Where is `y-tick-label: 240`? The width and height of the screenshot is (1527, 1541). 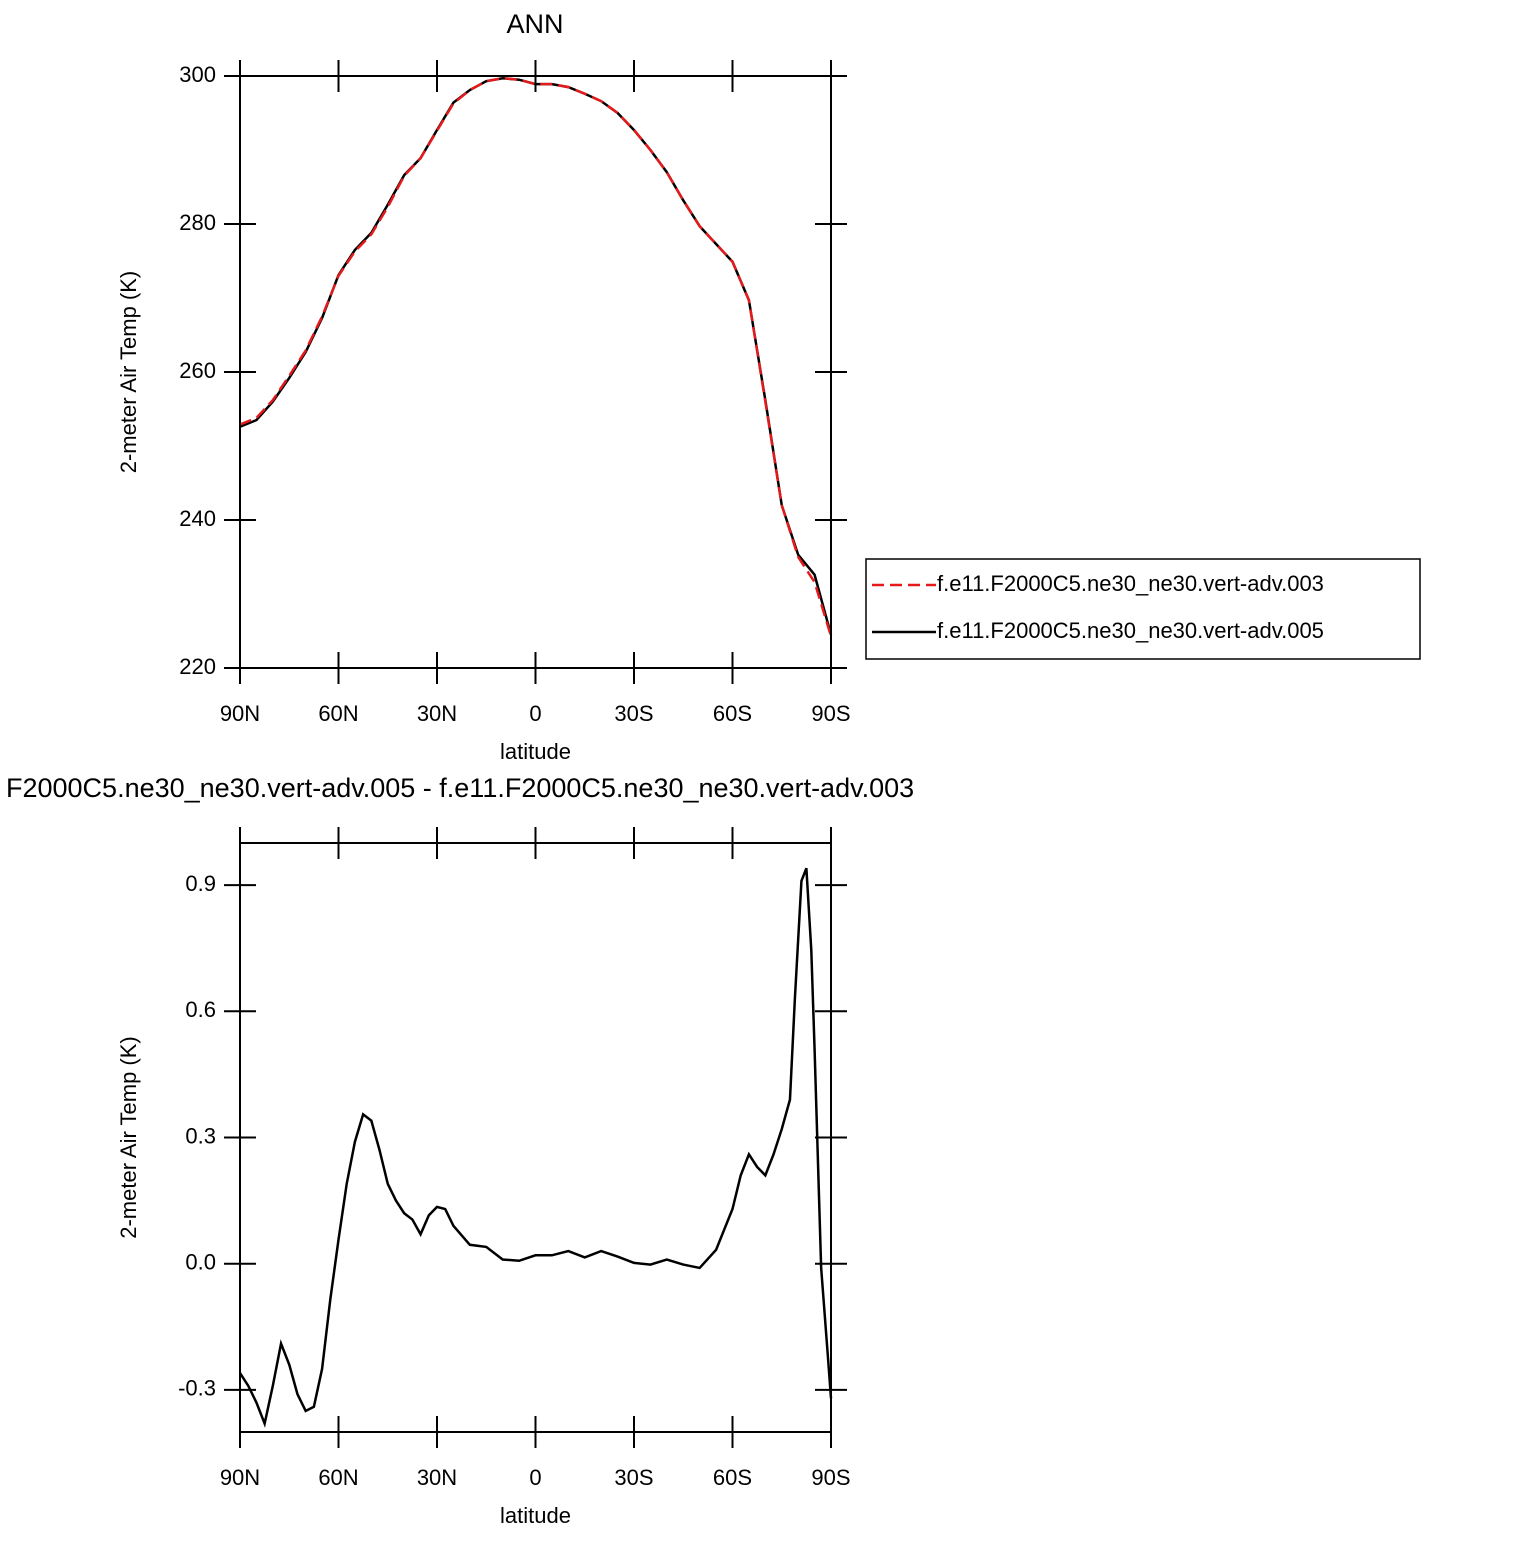
y-tick-label: 240 is located at coordinates (197, 518).